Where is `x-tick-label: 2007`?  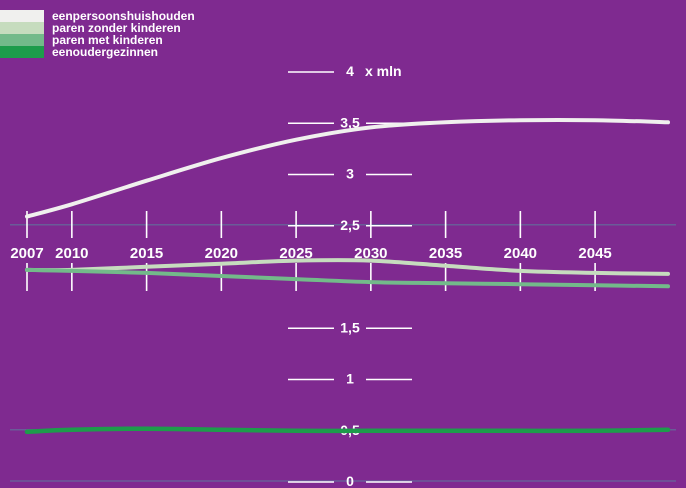 x-tick-label: 2007 is located at coordinates (26, 253).